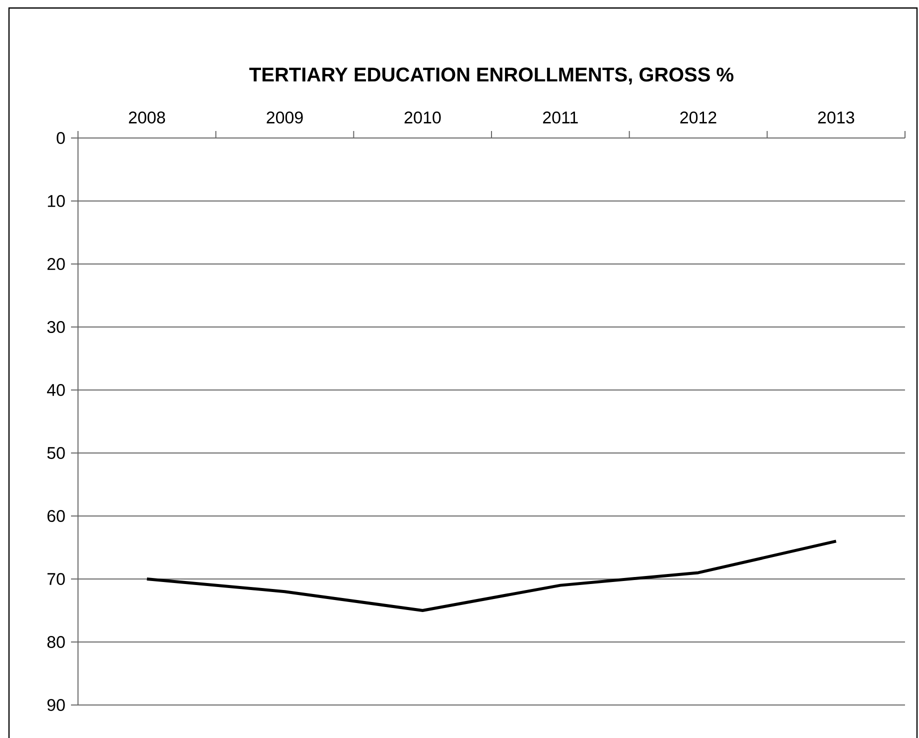  What do you see at coordinates (56, 327) in the screenshot?
I see `y-tick-label: 30` at bounding box center [56, 327].